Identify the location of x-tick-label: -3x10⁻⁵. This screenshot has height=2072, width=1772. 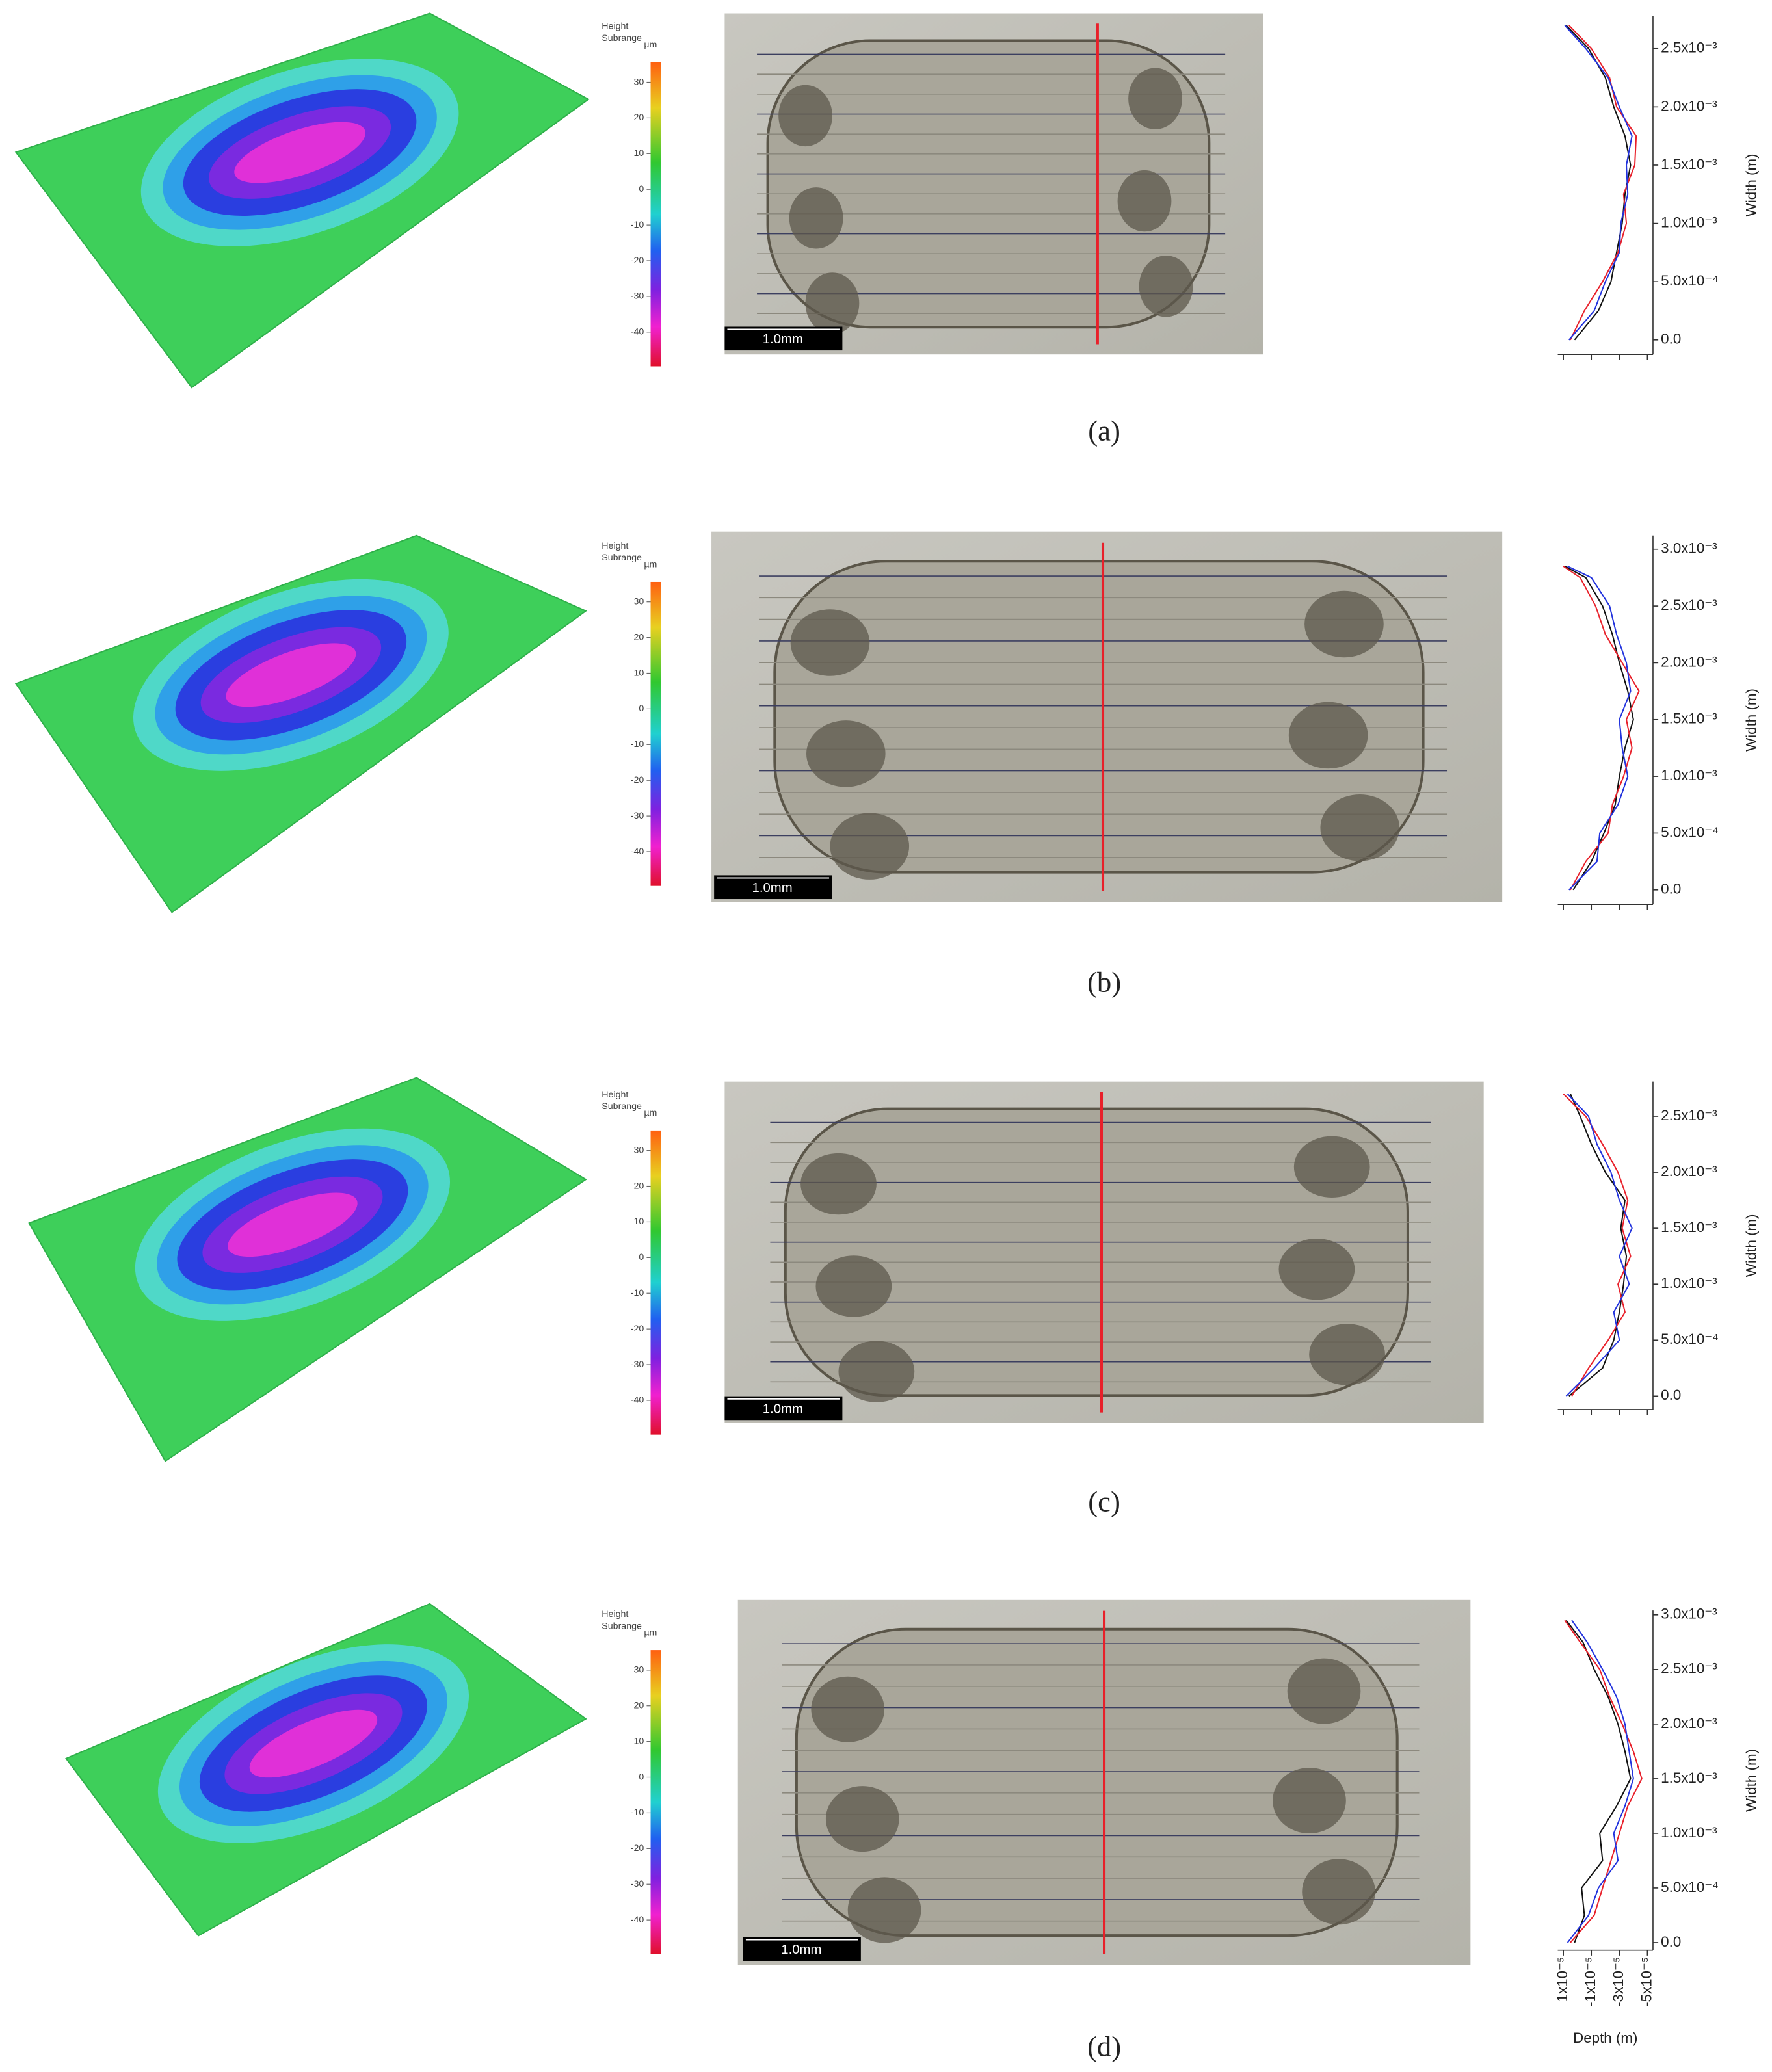
(1618, 1982).